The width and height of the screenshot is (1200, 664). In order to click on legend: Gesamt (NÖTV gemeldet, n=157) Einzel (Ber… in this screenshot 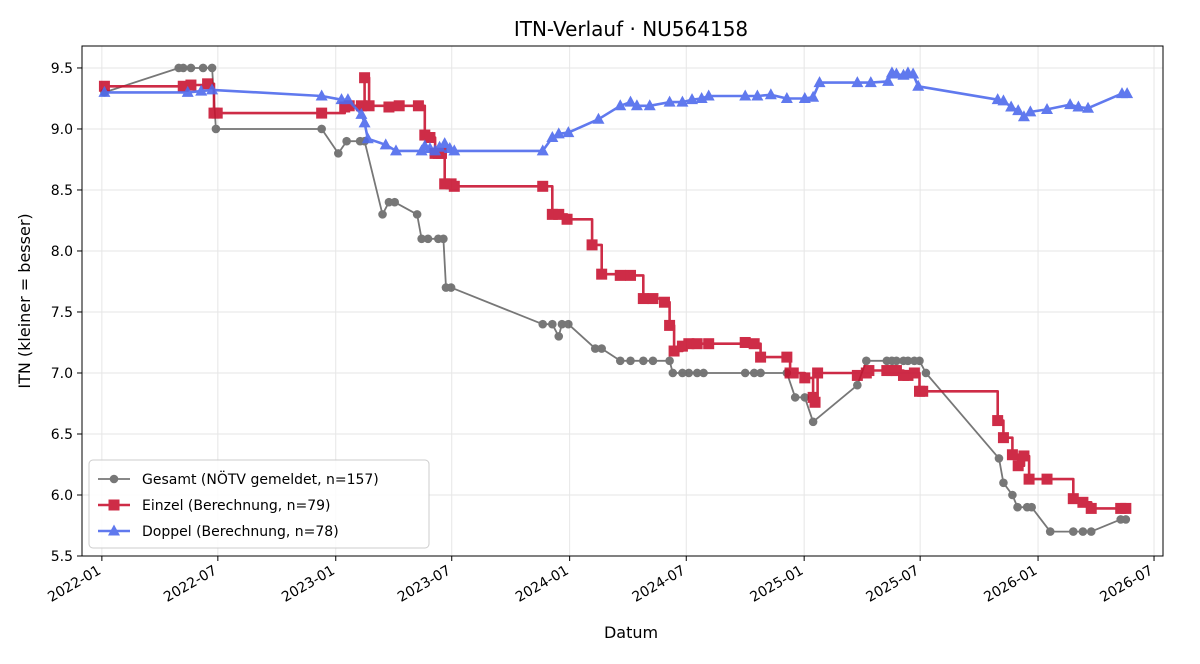, I will do `click(259, 504)`.